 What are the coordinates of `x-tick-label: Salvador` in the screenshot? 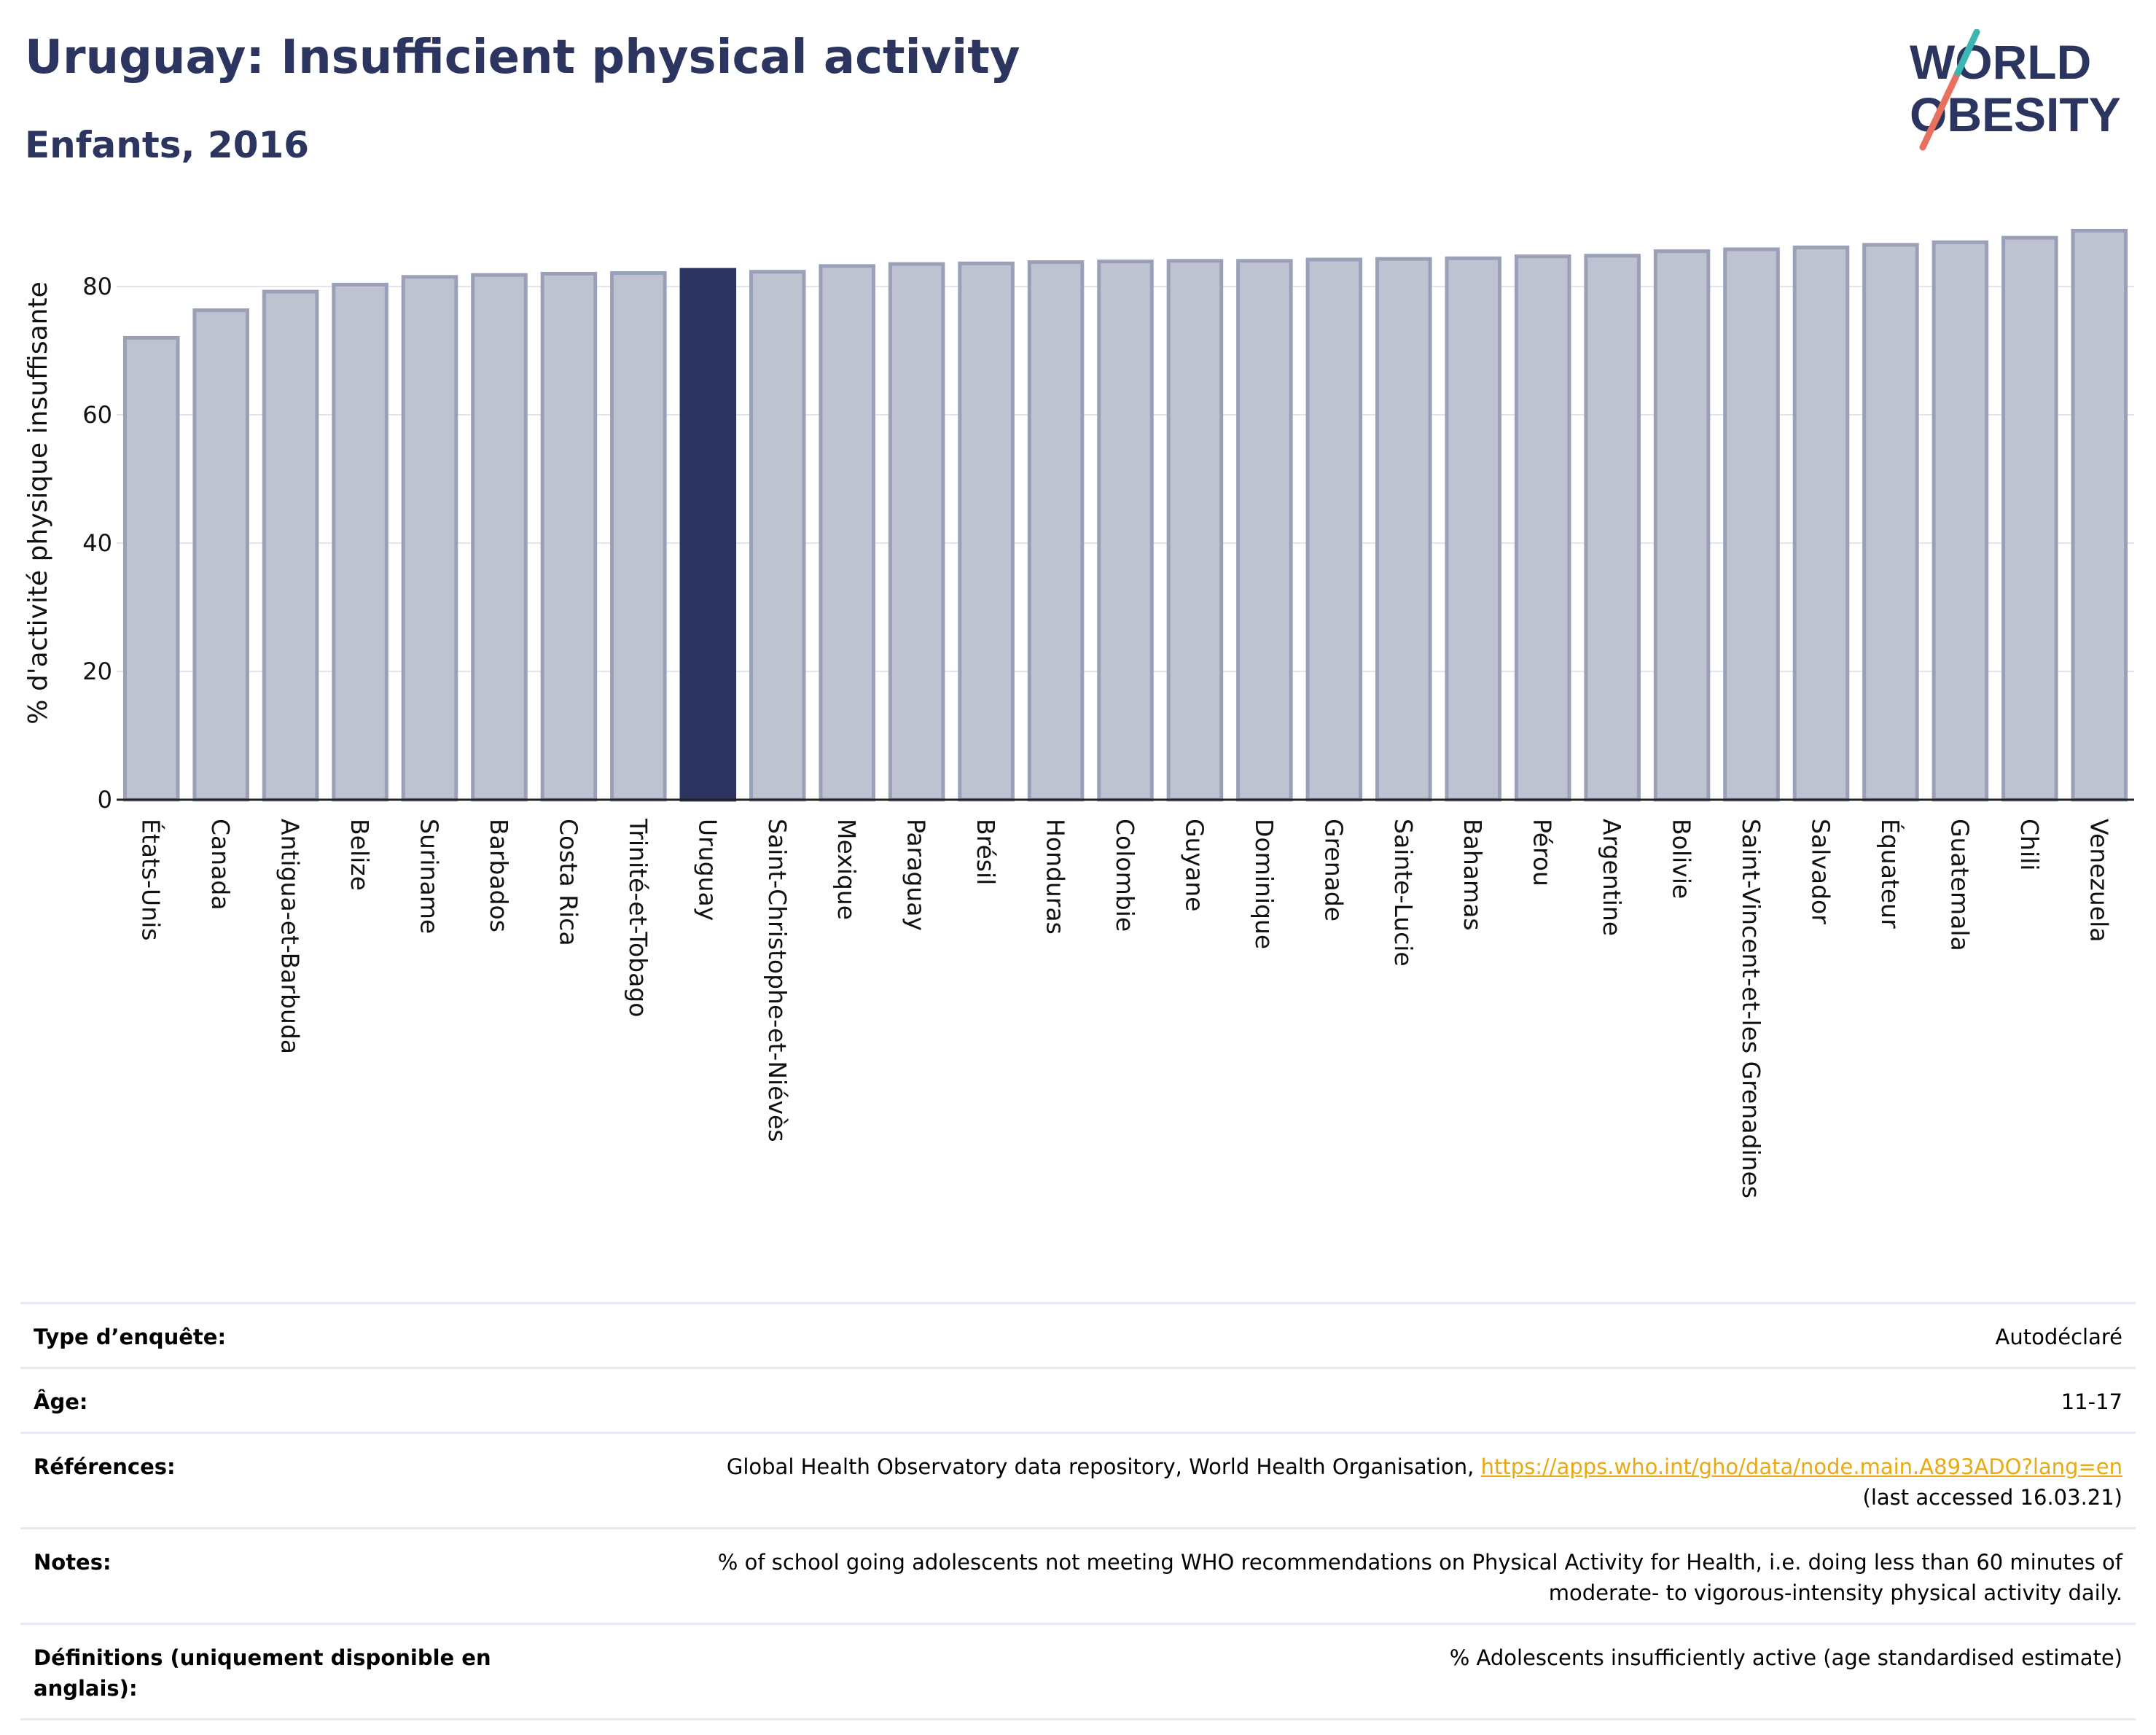 It's located at (1821, 871).